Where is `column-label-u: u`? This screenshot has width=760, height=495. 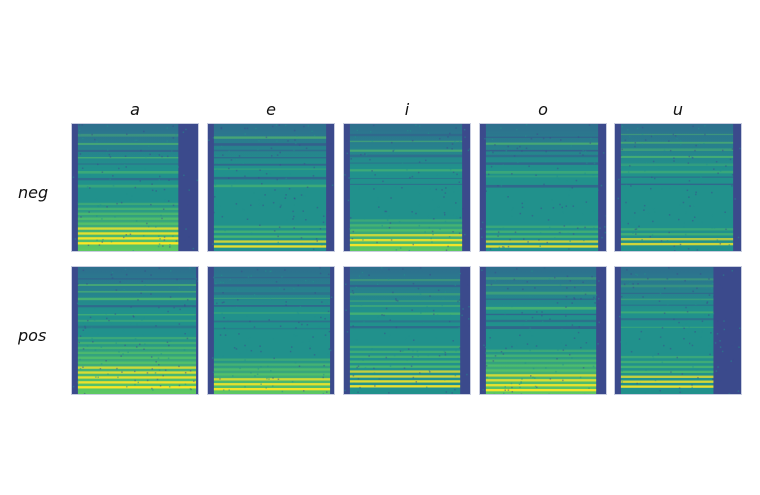 column-label-u: u is located at coordinates (678, 109).